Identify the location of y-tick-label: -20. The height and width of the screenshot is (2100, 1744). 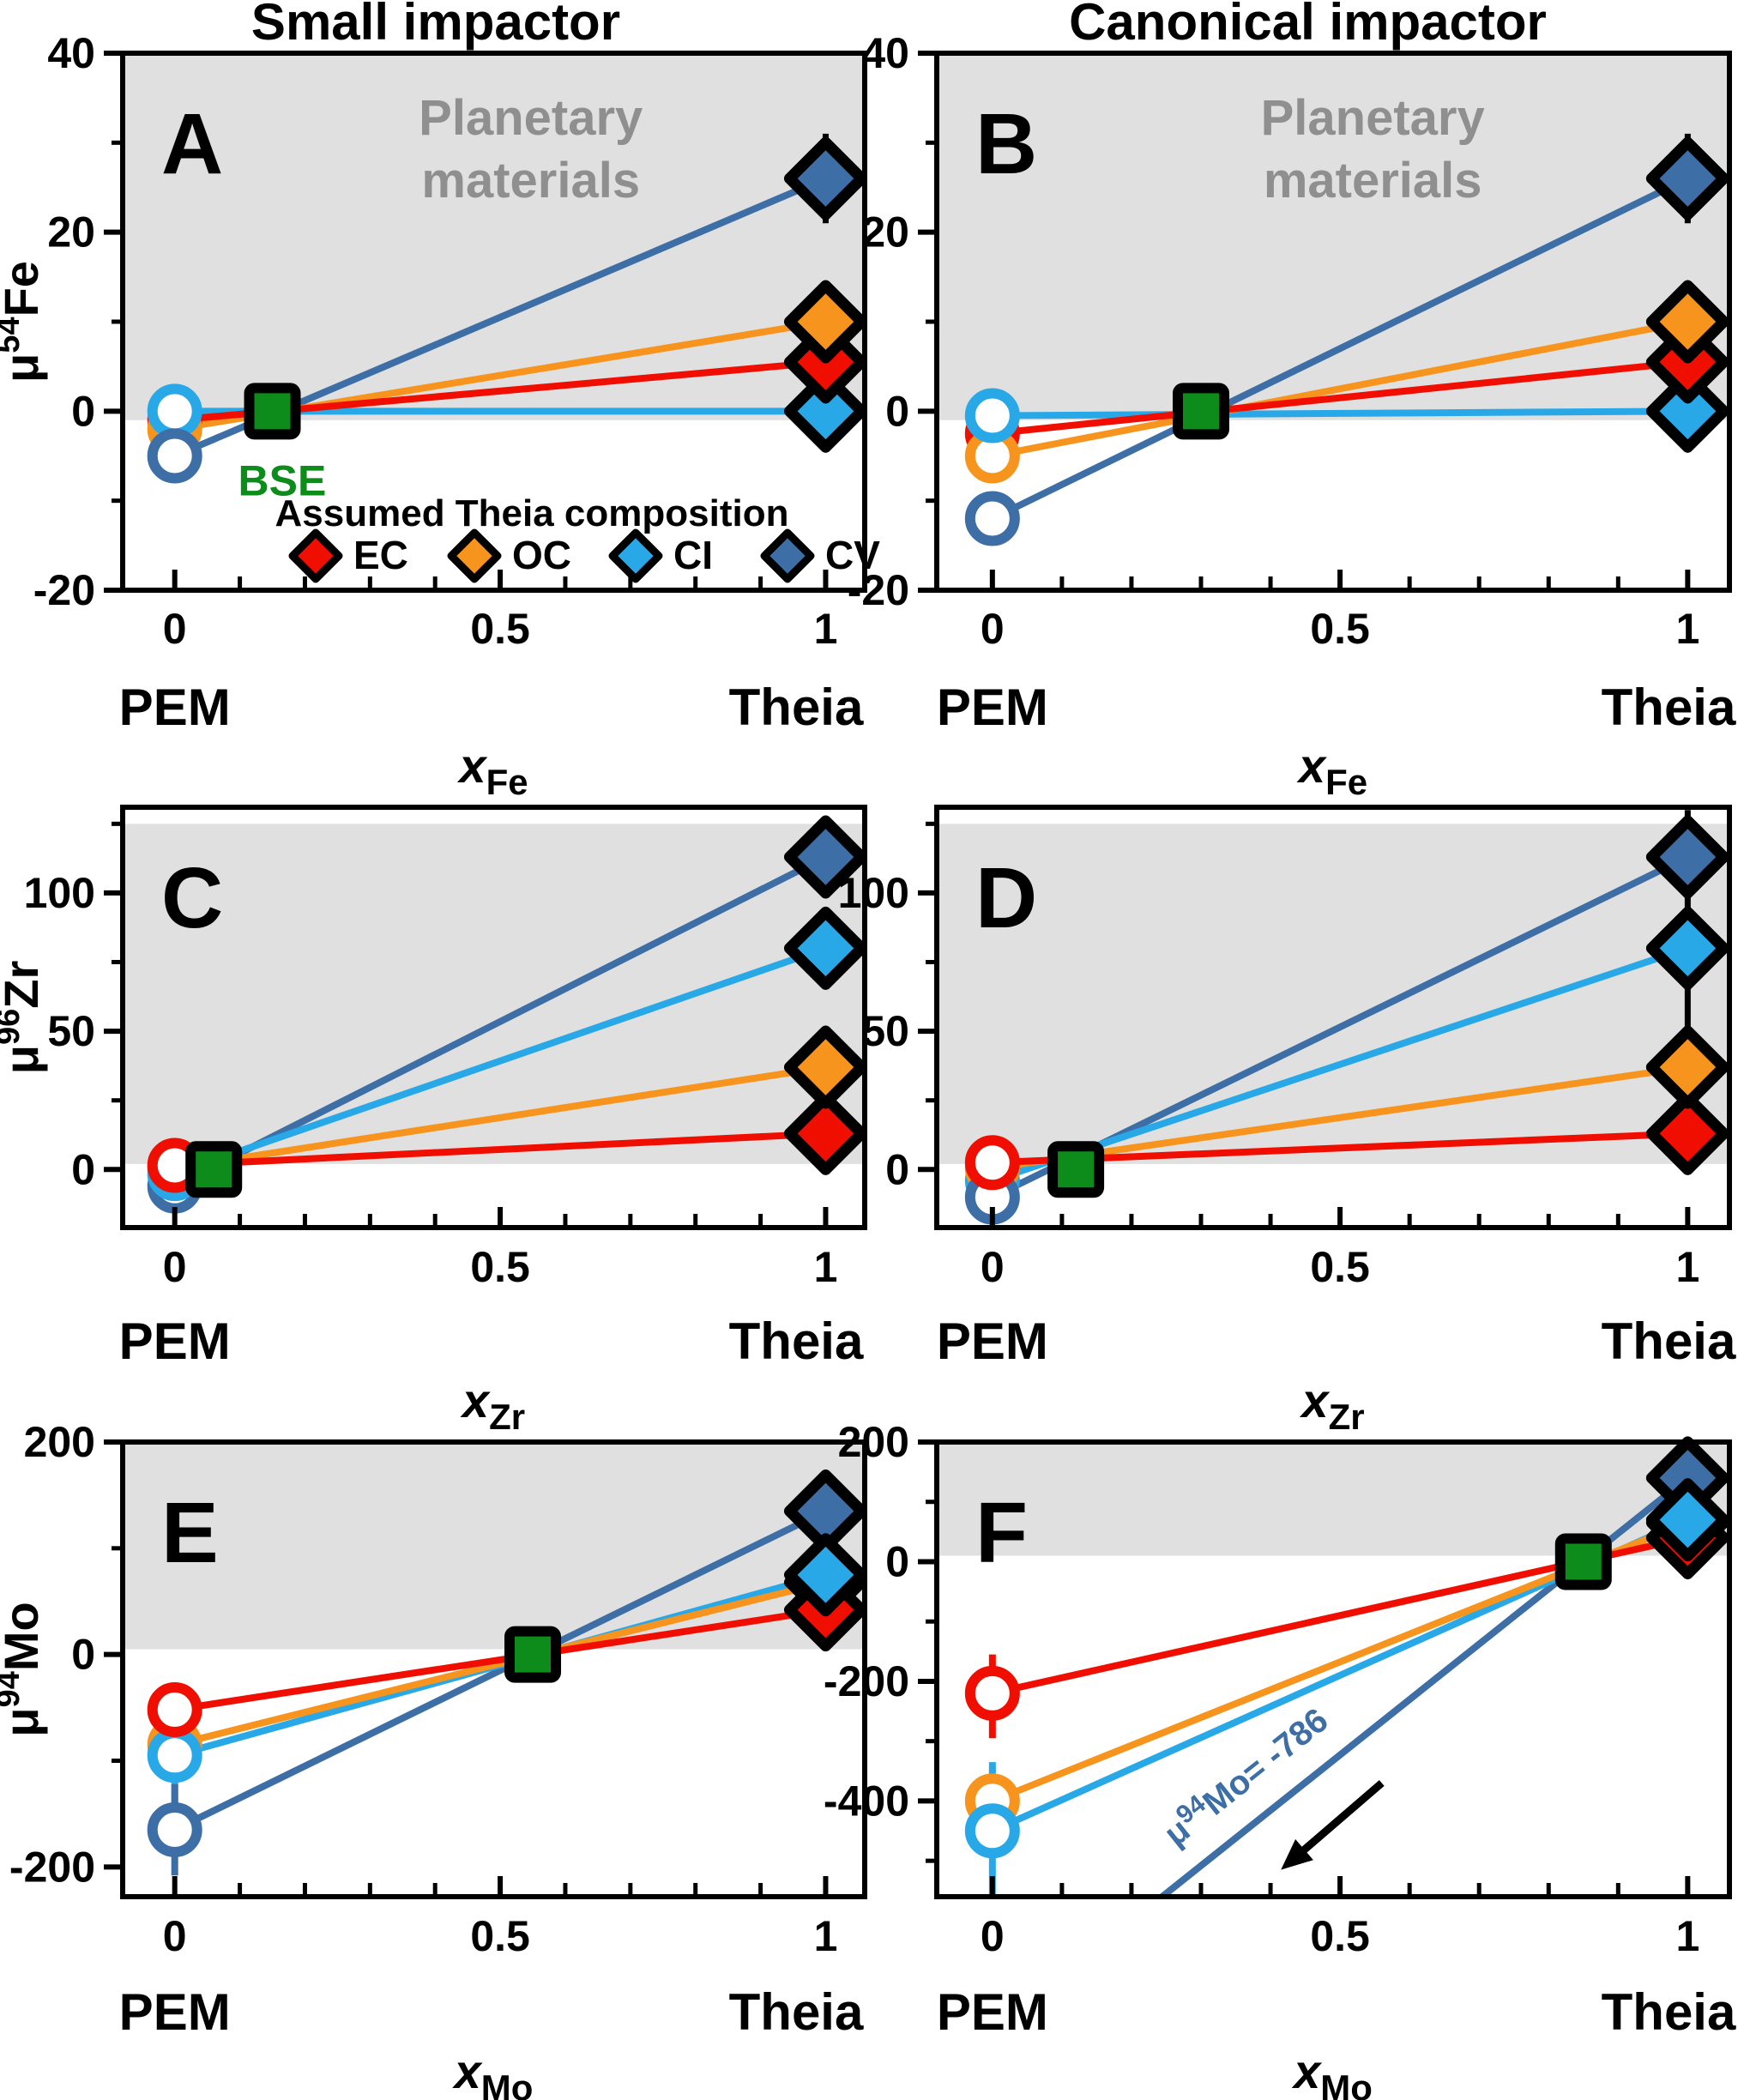
(878, 590).